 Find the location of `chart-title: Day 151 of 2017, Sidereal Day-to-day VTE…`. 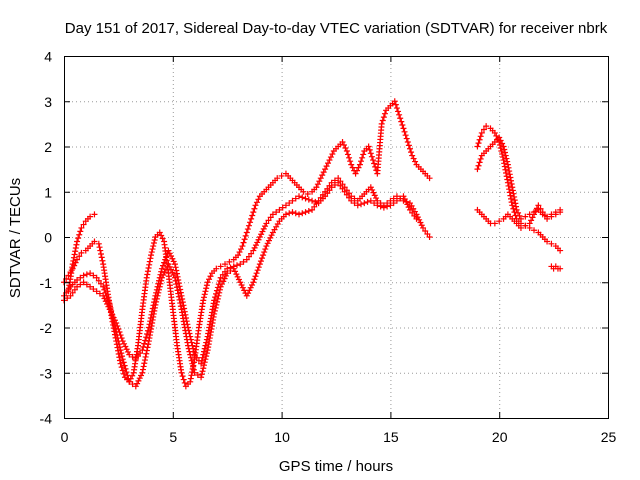

chart-title: Day 151 of 2017, Sidereal Day-to-day VTE… is located at coordinates (336, 28).